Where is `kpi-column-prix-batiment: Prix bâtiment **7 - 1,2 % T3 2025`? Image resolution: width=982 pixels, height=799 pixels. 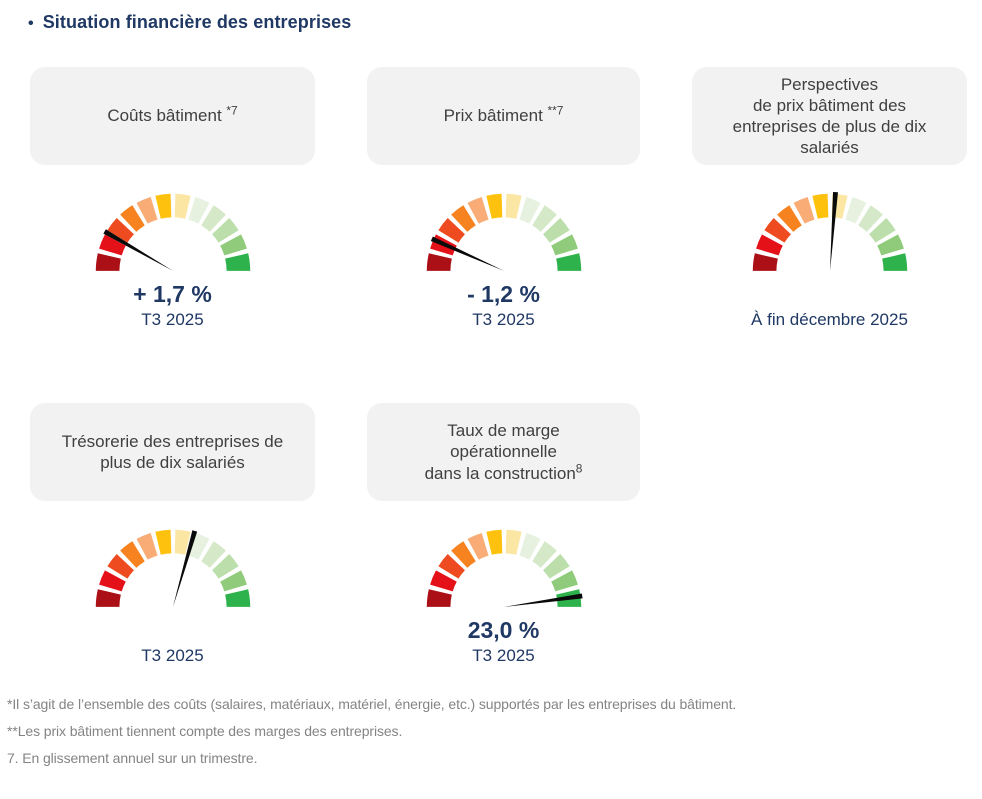
kpi-column-prix-batiment: Prix bâtiment **7 - 1,2 % T3 2025 is located at coordinates (503, 199).